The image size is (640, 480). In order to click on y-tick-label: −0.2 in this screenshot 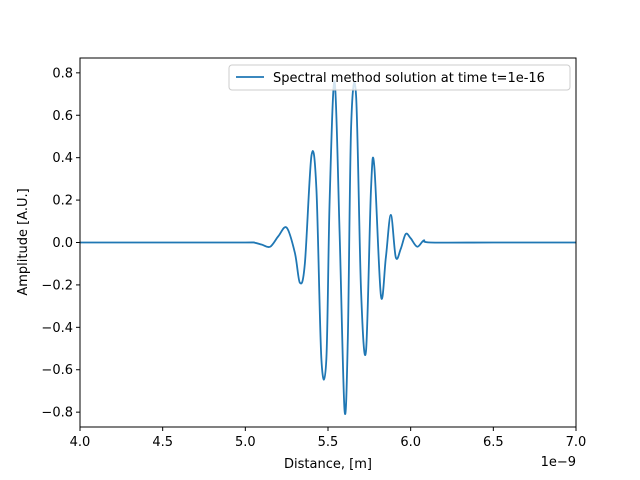, I will do `click(57, 285)`.